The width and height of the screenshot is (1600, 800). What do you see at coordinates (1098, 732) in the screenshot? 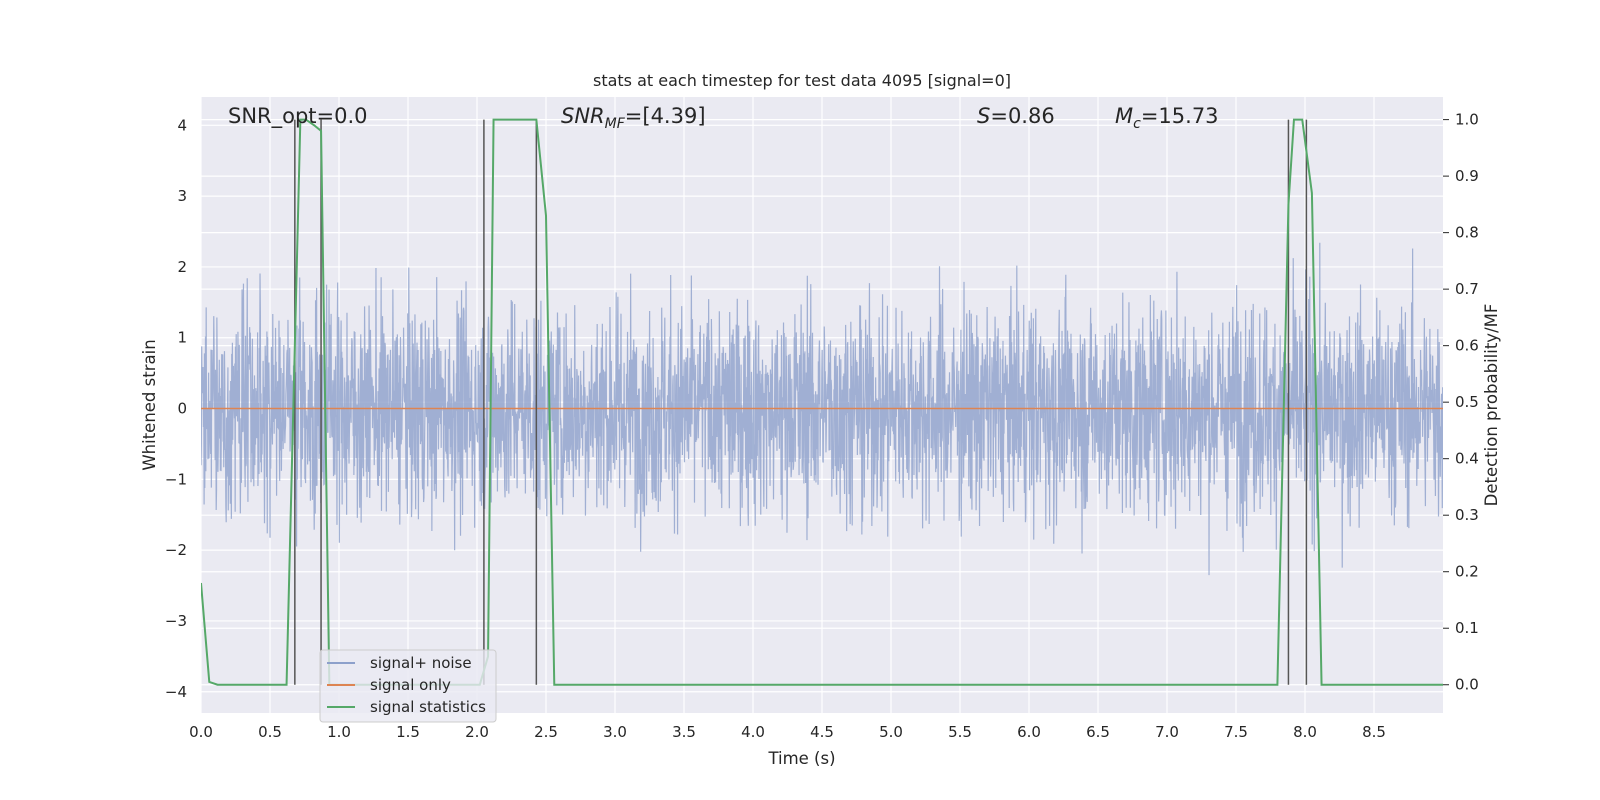
I see `x-tick-label: 6.5` at bounding box center [1098, 732].